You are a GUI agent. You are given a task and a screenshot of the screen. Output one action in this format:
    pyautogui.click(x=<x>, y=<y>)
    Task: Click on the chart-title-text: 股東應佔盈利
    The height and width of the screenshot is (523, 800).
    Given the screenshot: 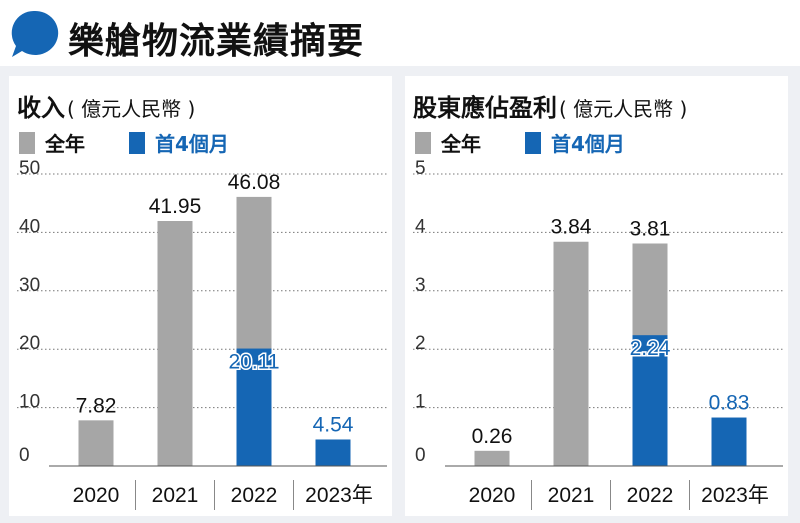 What is the action you would take?
    pyautogui.click(x=485, y=108)
    